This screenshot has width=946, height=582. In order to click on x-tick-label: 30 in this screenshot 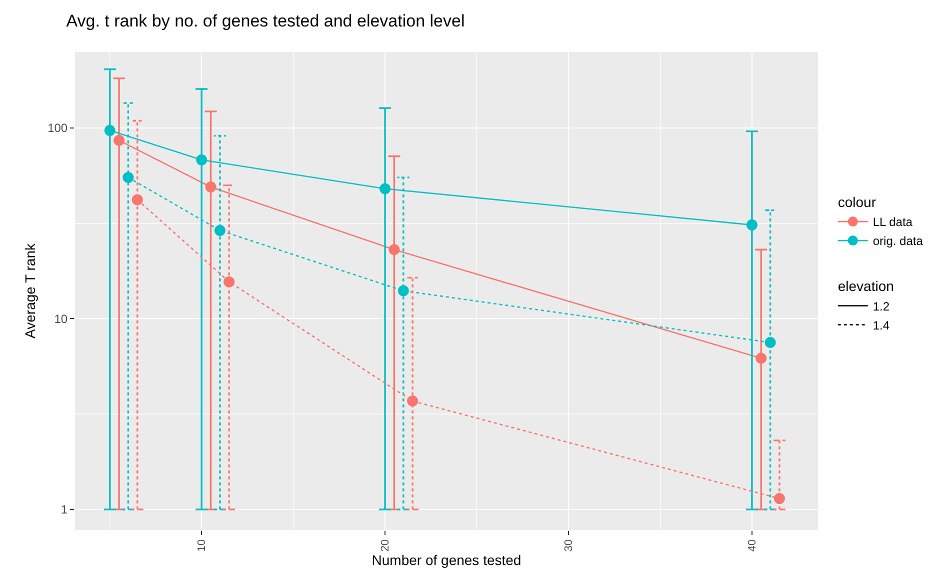, I will do `click(569, 545)`.